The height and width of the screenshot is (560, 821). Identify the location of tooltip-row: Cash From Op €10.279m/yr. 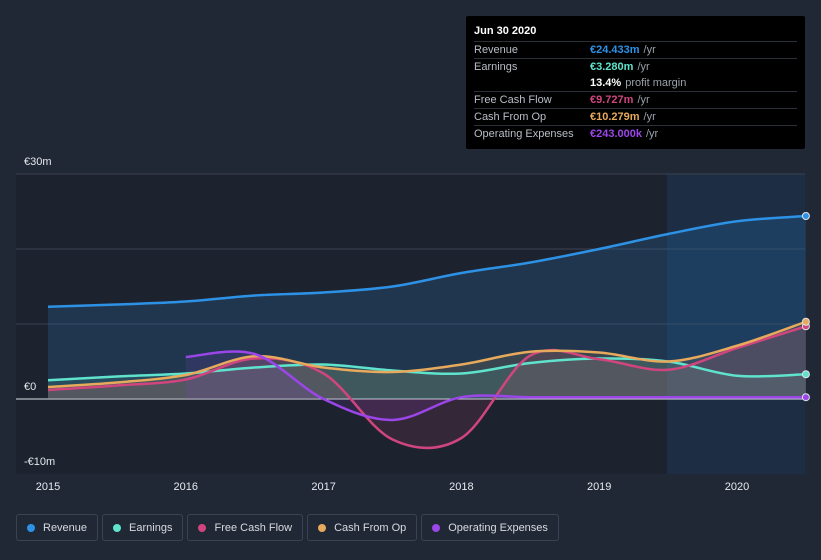
(635, 116).